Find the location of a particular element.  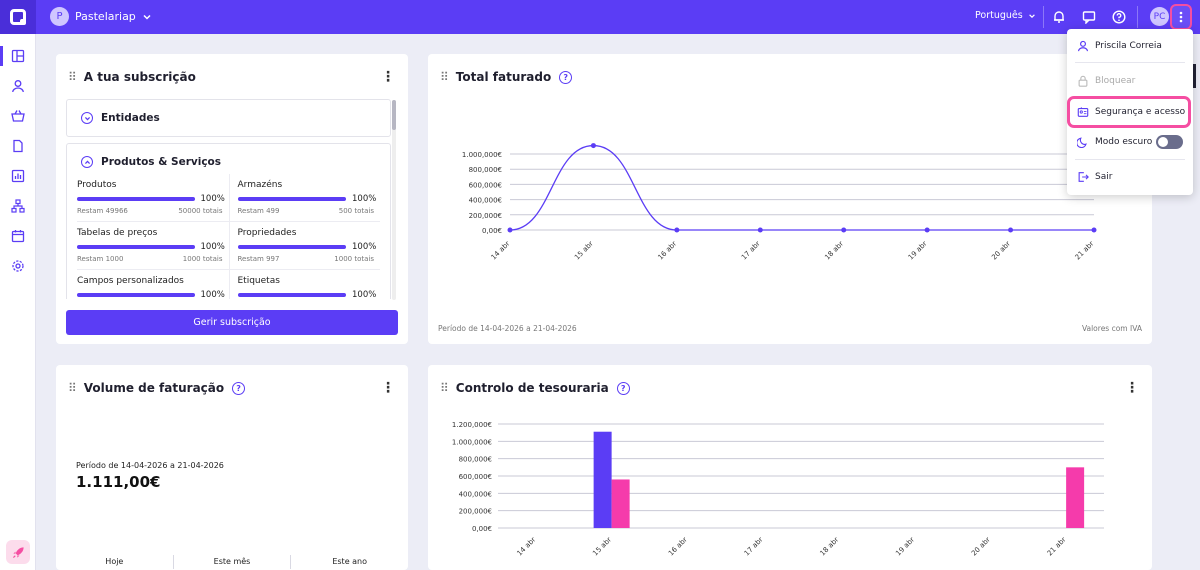

menu-item-label: Bloquear is located at coordinates (1115, 81).